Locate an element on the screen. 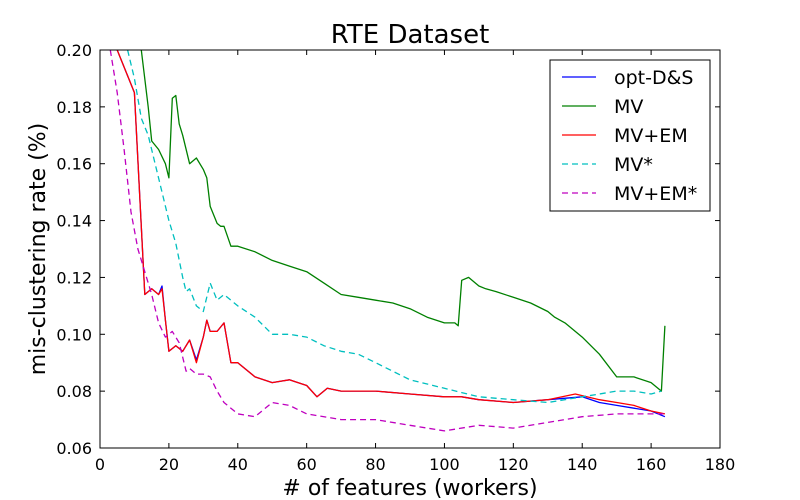 The height and width of the screenshot is (500, 800). x-tick-label: 120 is located at coordinates (513, 464).